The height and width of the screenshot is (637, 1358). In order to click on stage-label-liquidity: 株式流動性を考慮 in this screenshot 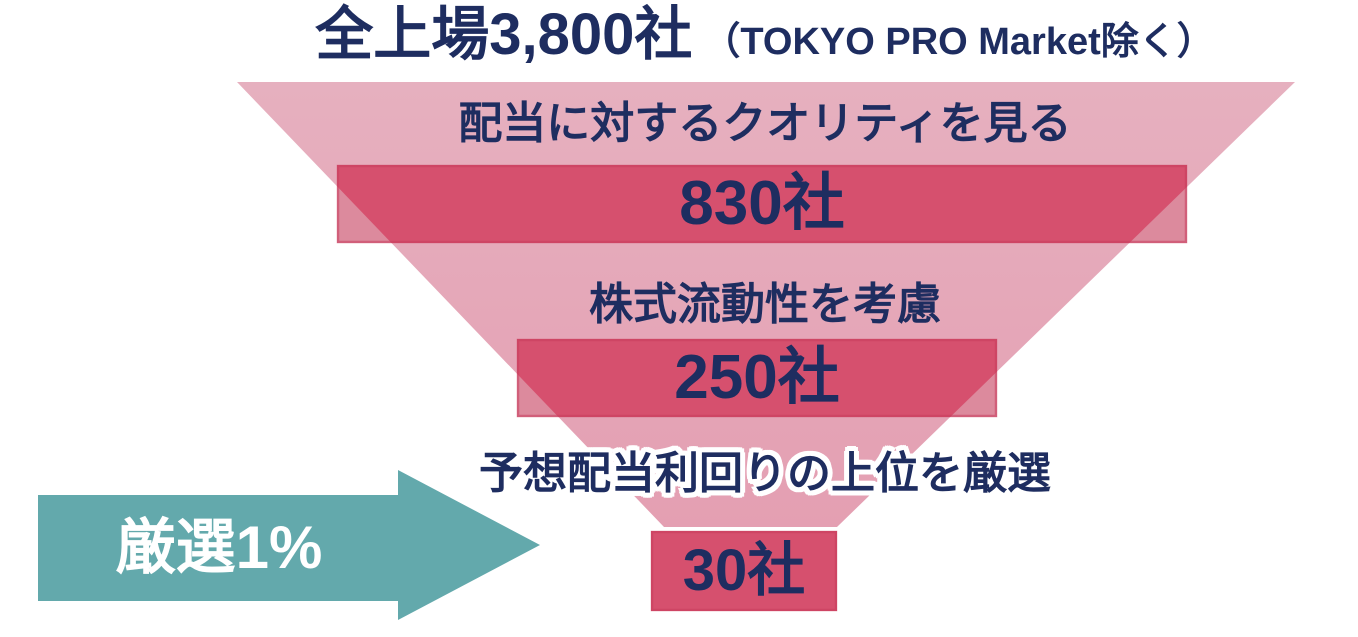, I will do `click(765, 304)`.